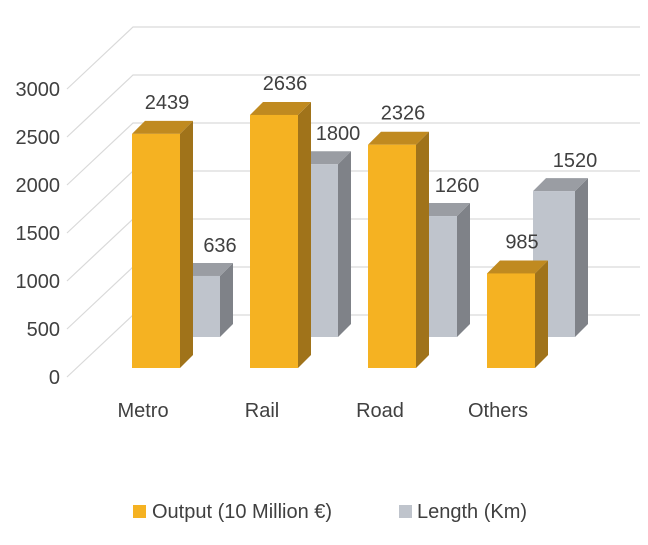  What do you see at coordinates (560, 185) in the screenshot?
I see `bar-length-top` at bounding box center [560, 185].